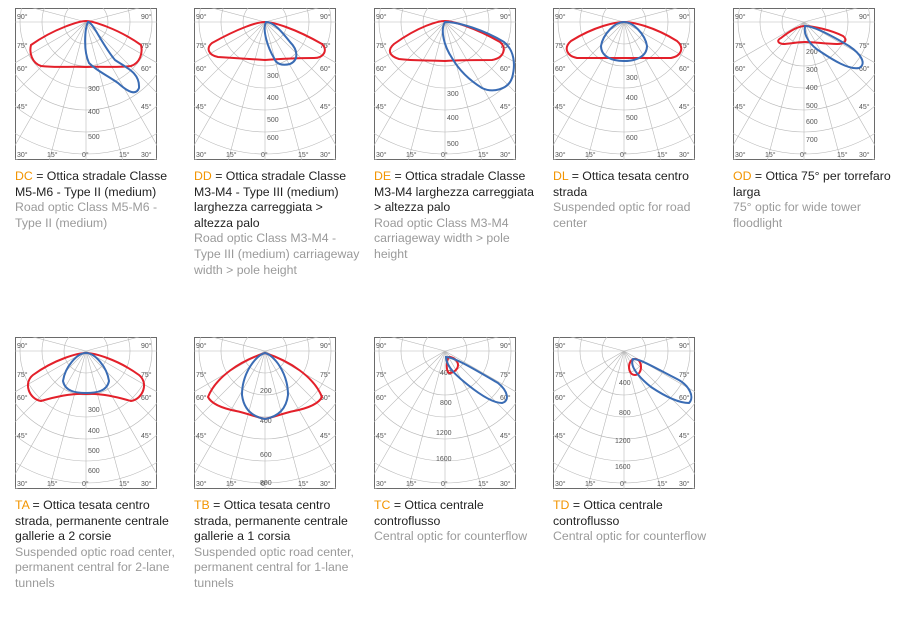 The width and height of the screenshot is (897, 630). I want to click on optic-code: DE, so click(383, 176).